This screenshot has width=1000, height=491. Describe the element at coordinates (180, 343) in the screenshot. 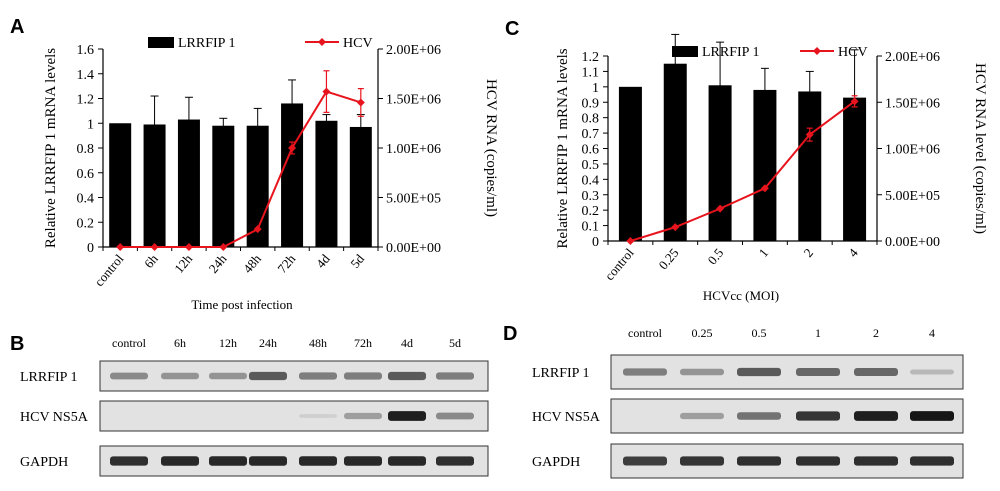

I see `lane-label: 6h` at that location.